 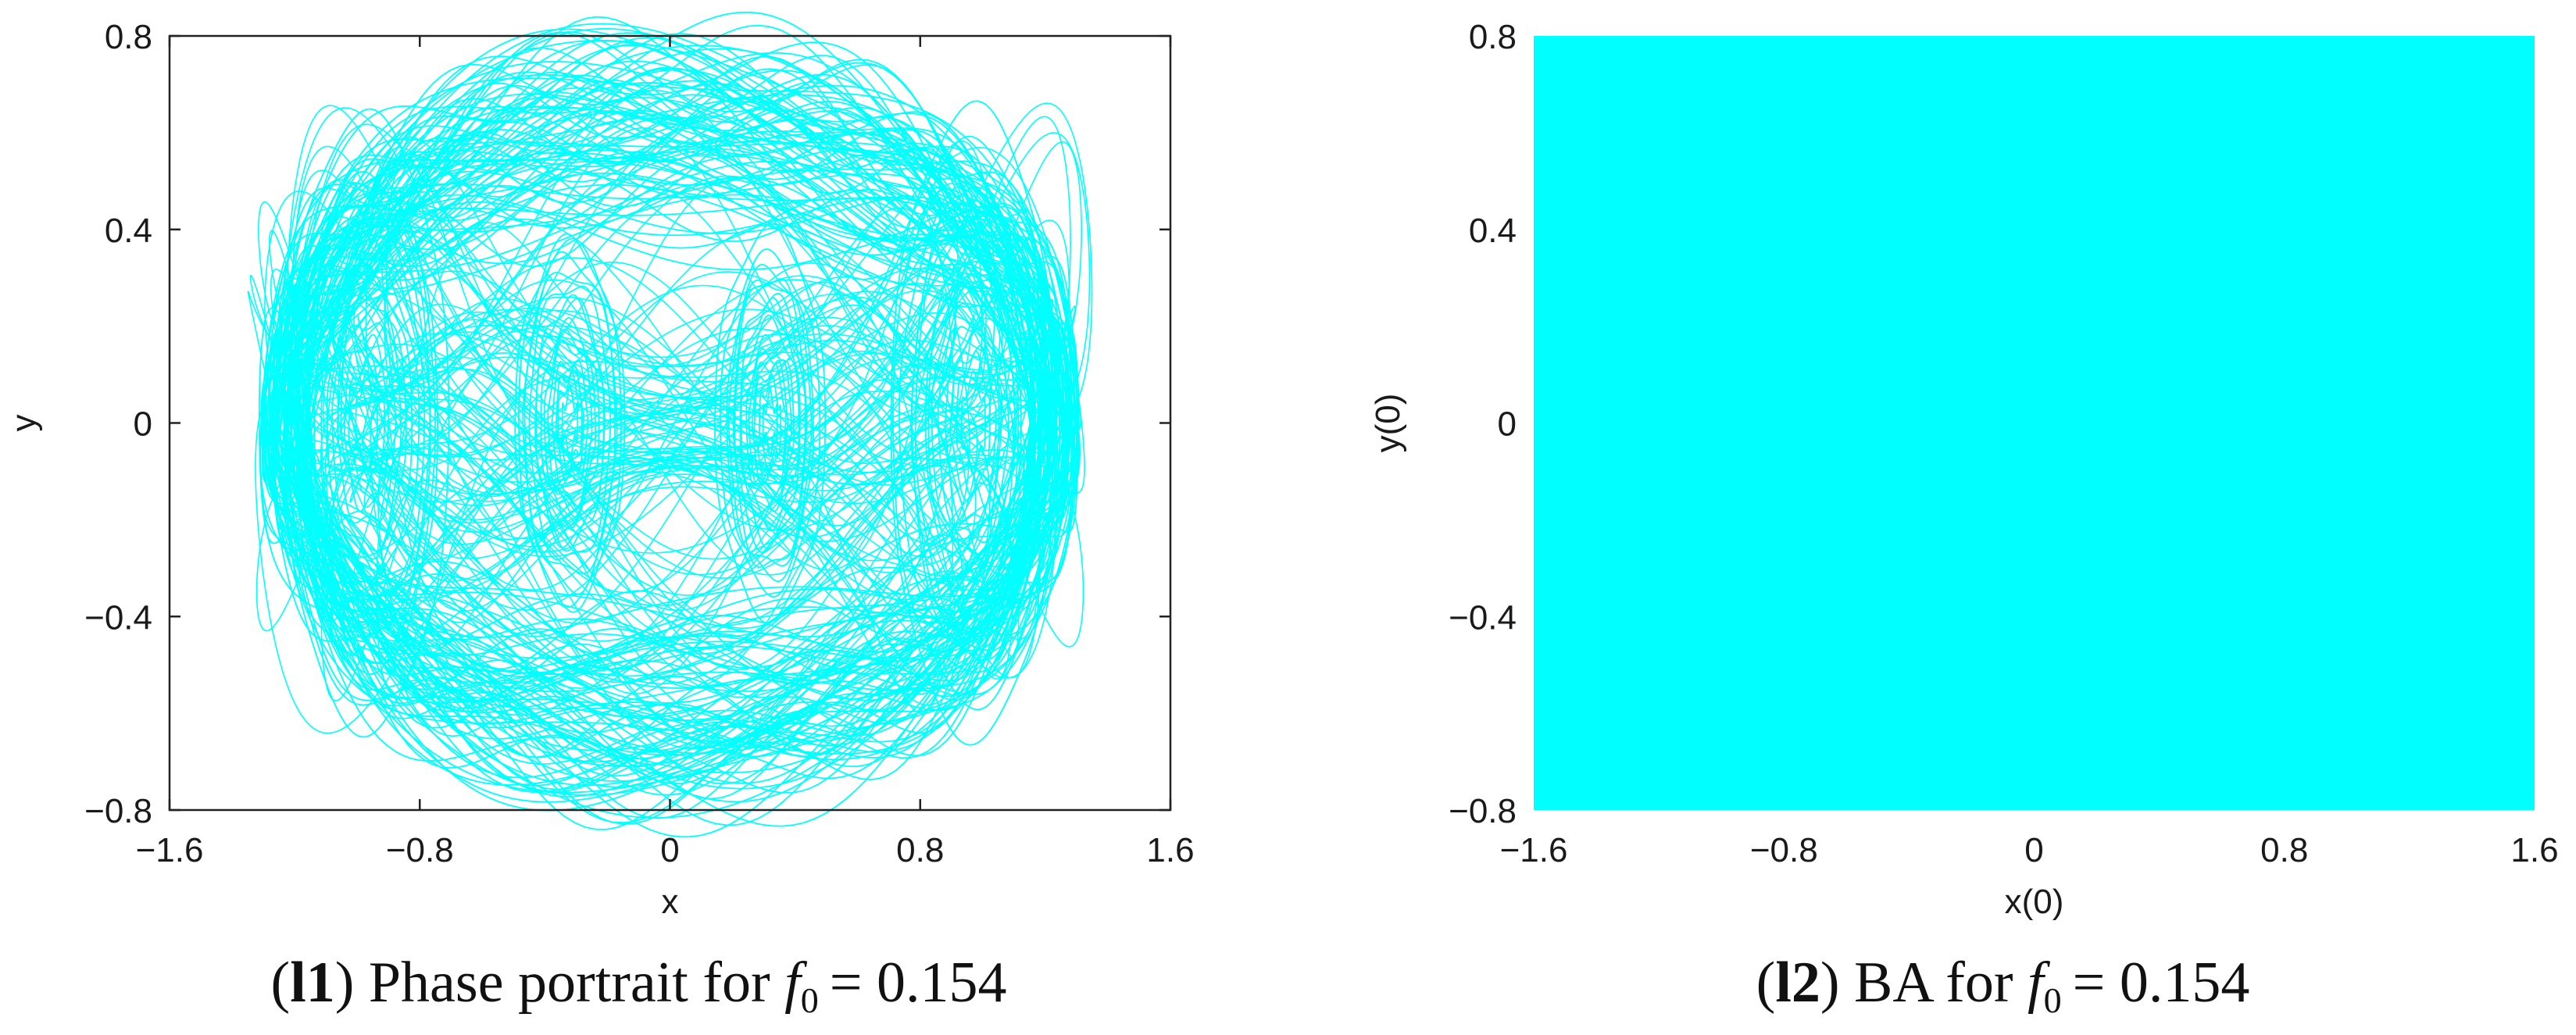 I want to click on caption-text: Phase portrait for, so click(x=570, y=983).